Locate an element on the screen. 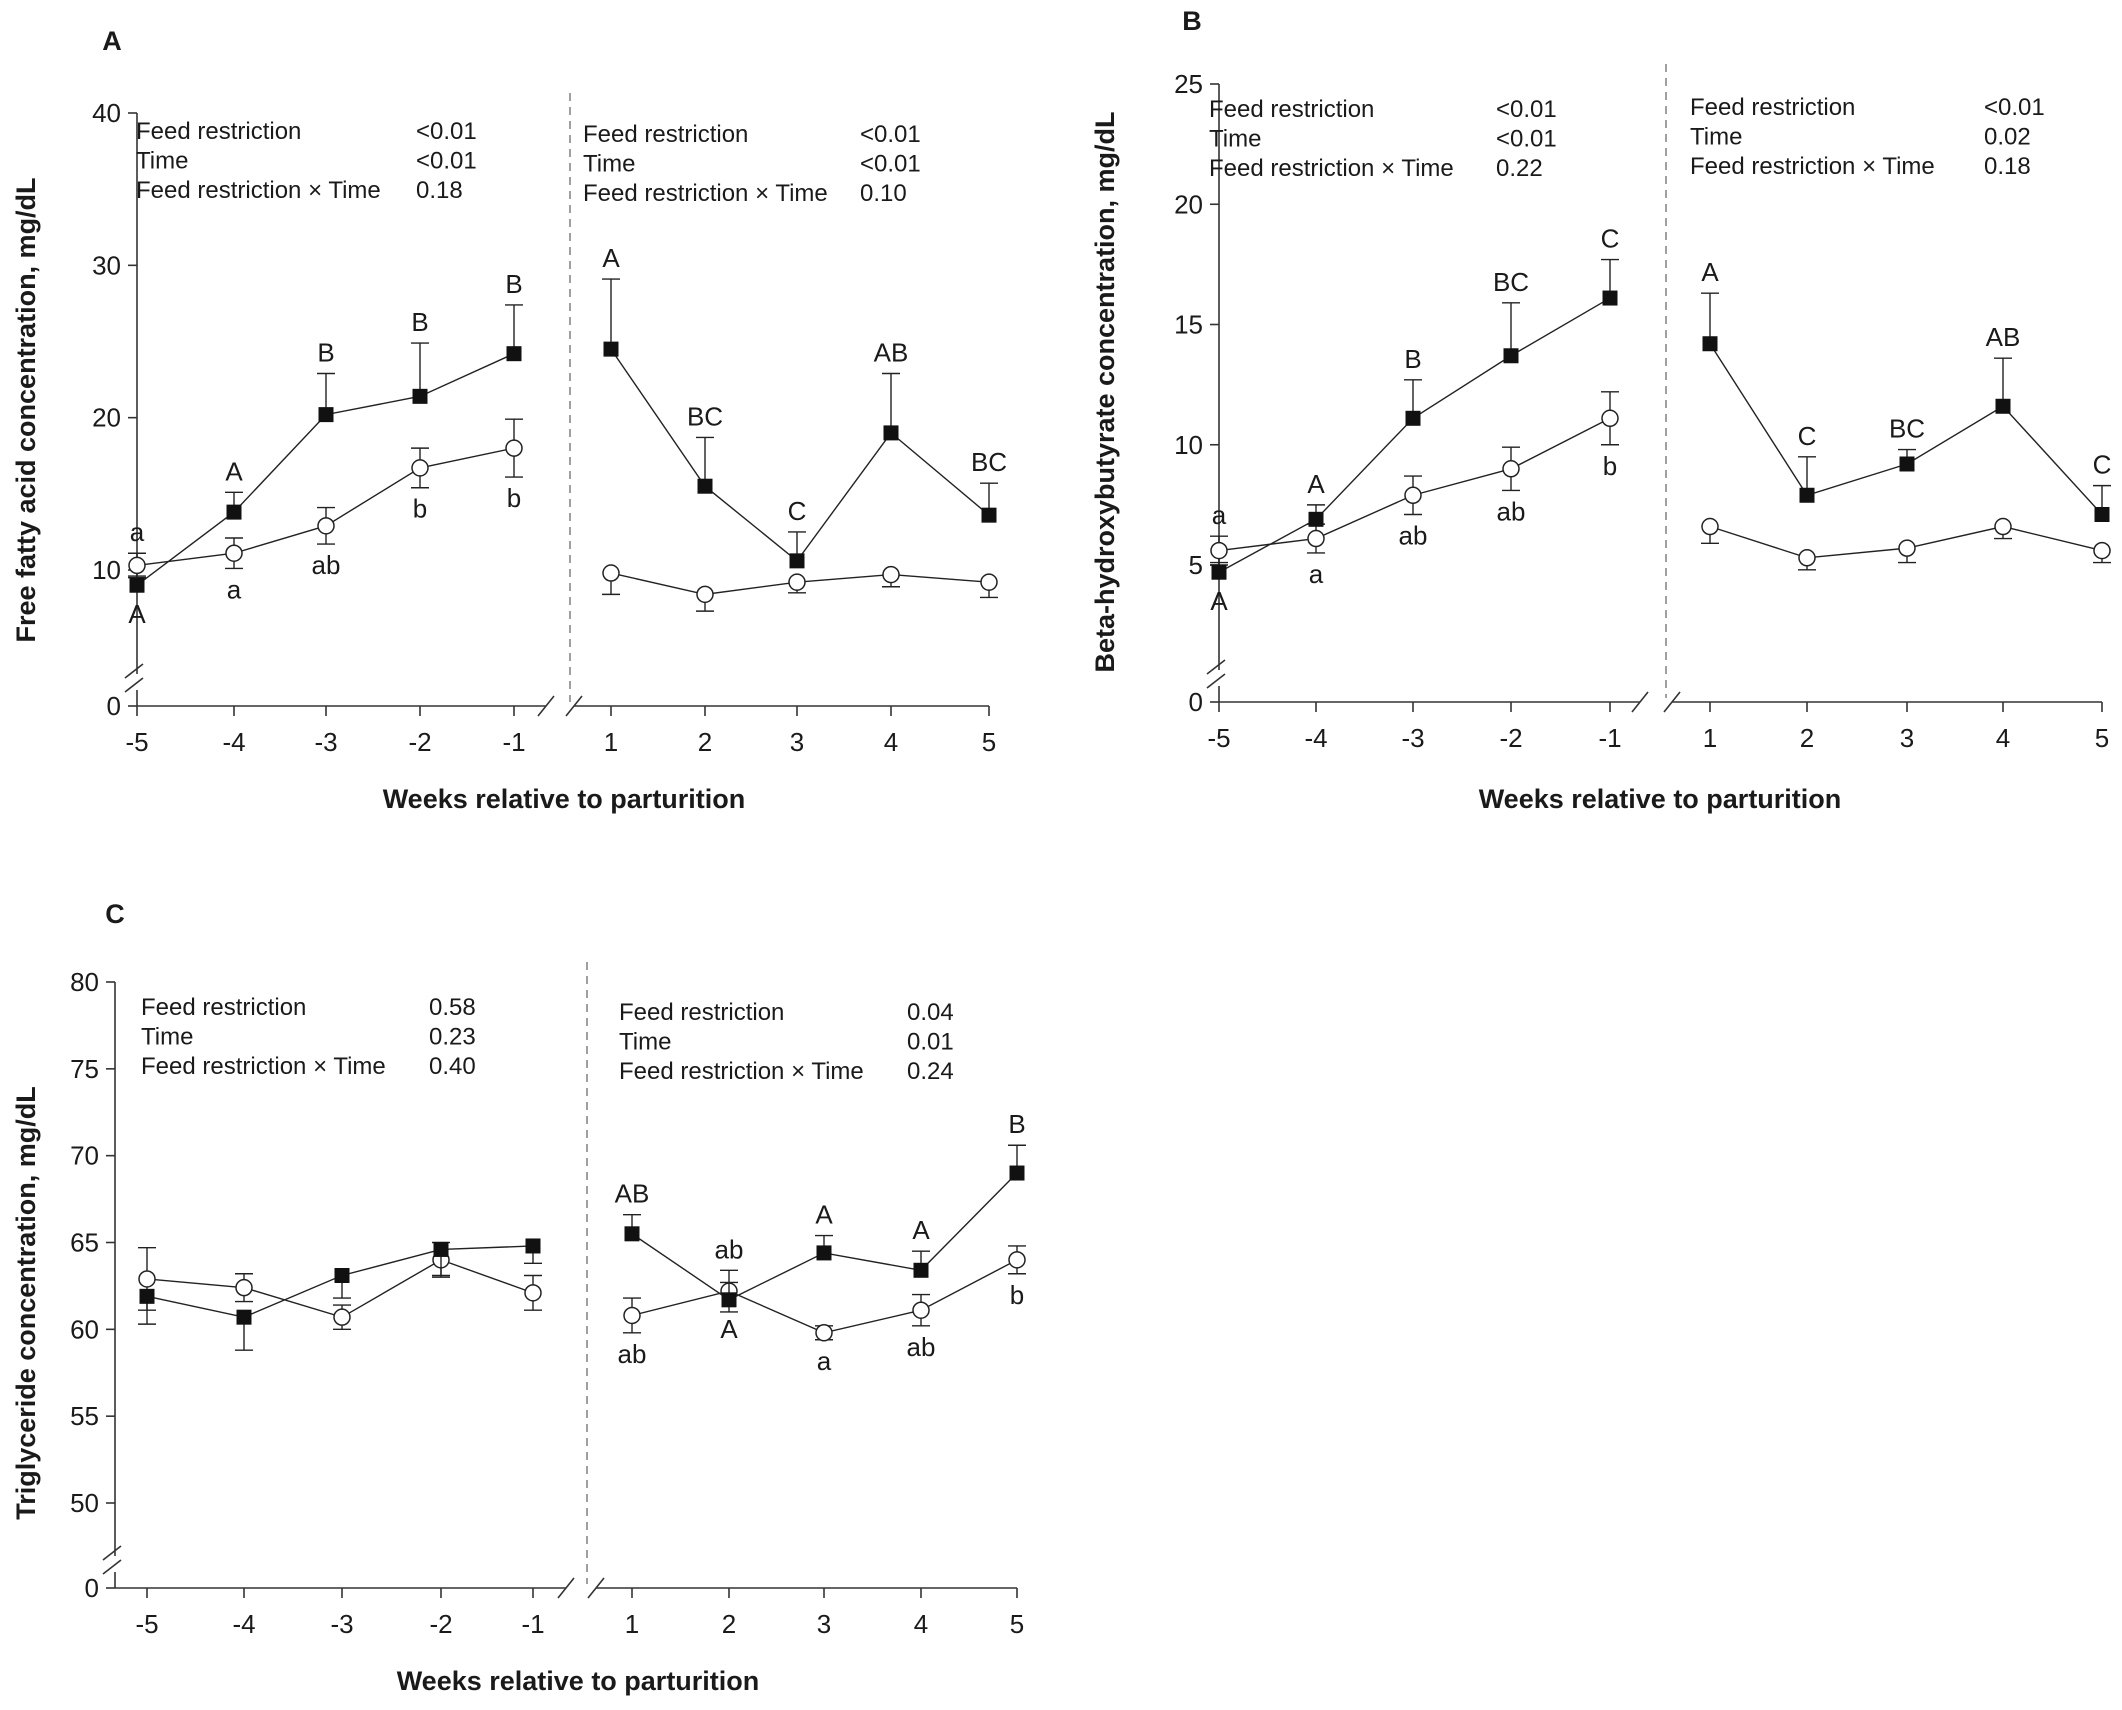 The height and width of the screenshot is (1710, 2122). y-axis-label: Free fatty acid concentration, mg/dL is located at coordinates (26, 409).